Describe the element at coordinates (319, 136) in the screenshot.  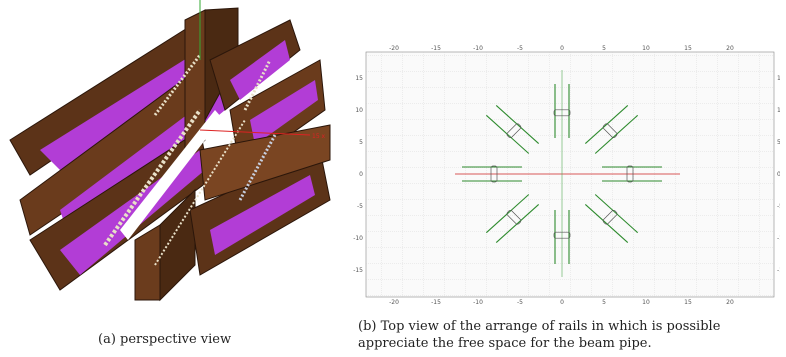
I see `axis-label: 15 x` at that location.